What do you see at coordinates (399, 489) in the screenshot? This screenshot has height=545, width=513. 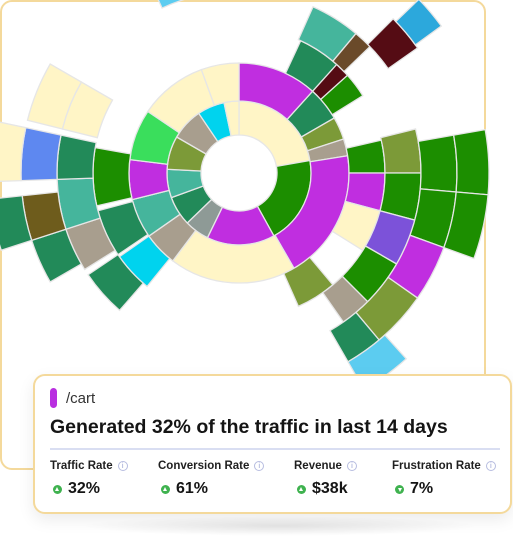 I see `trend-down-icon` at bounding box center [399, 489].